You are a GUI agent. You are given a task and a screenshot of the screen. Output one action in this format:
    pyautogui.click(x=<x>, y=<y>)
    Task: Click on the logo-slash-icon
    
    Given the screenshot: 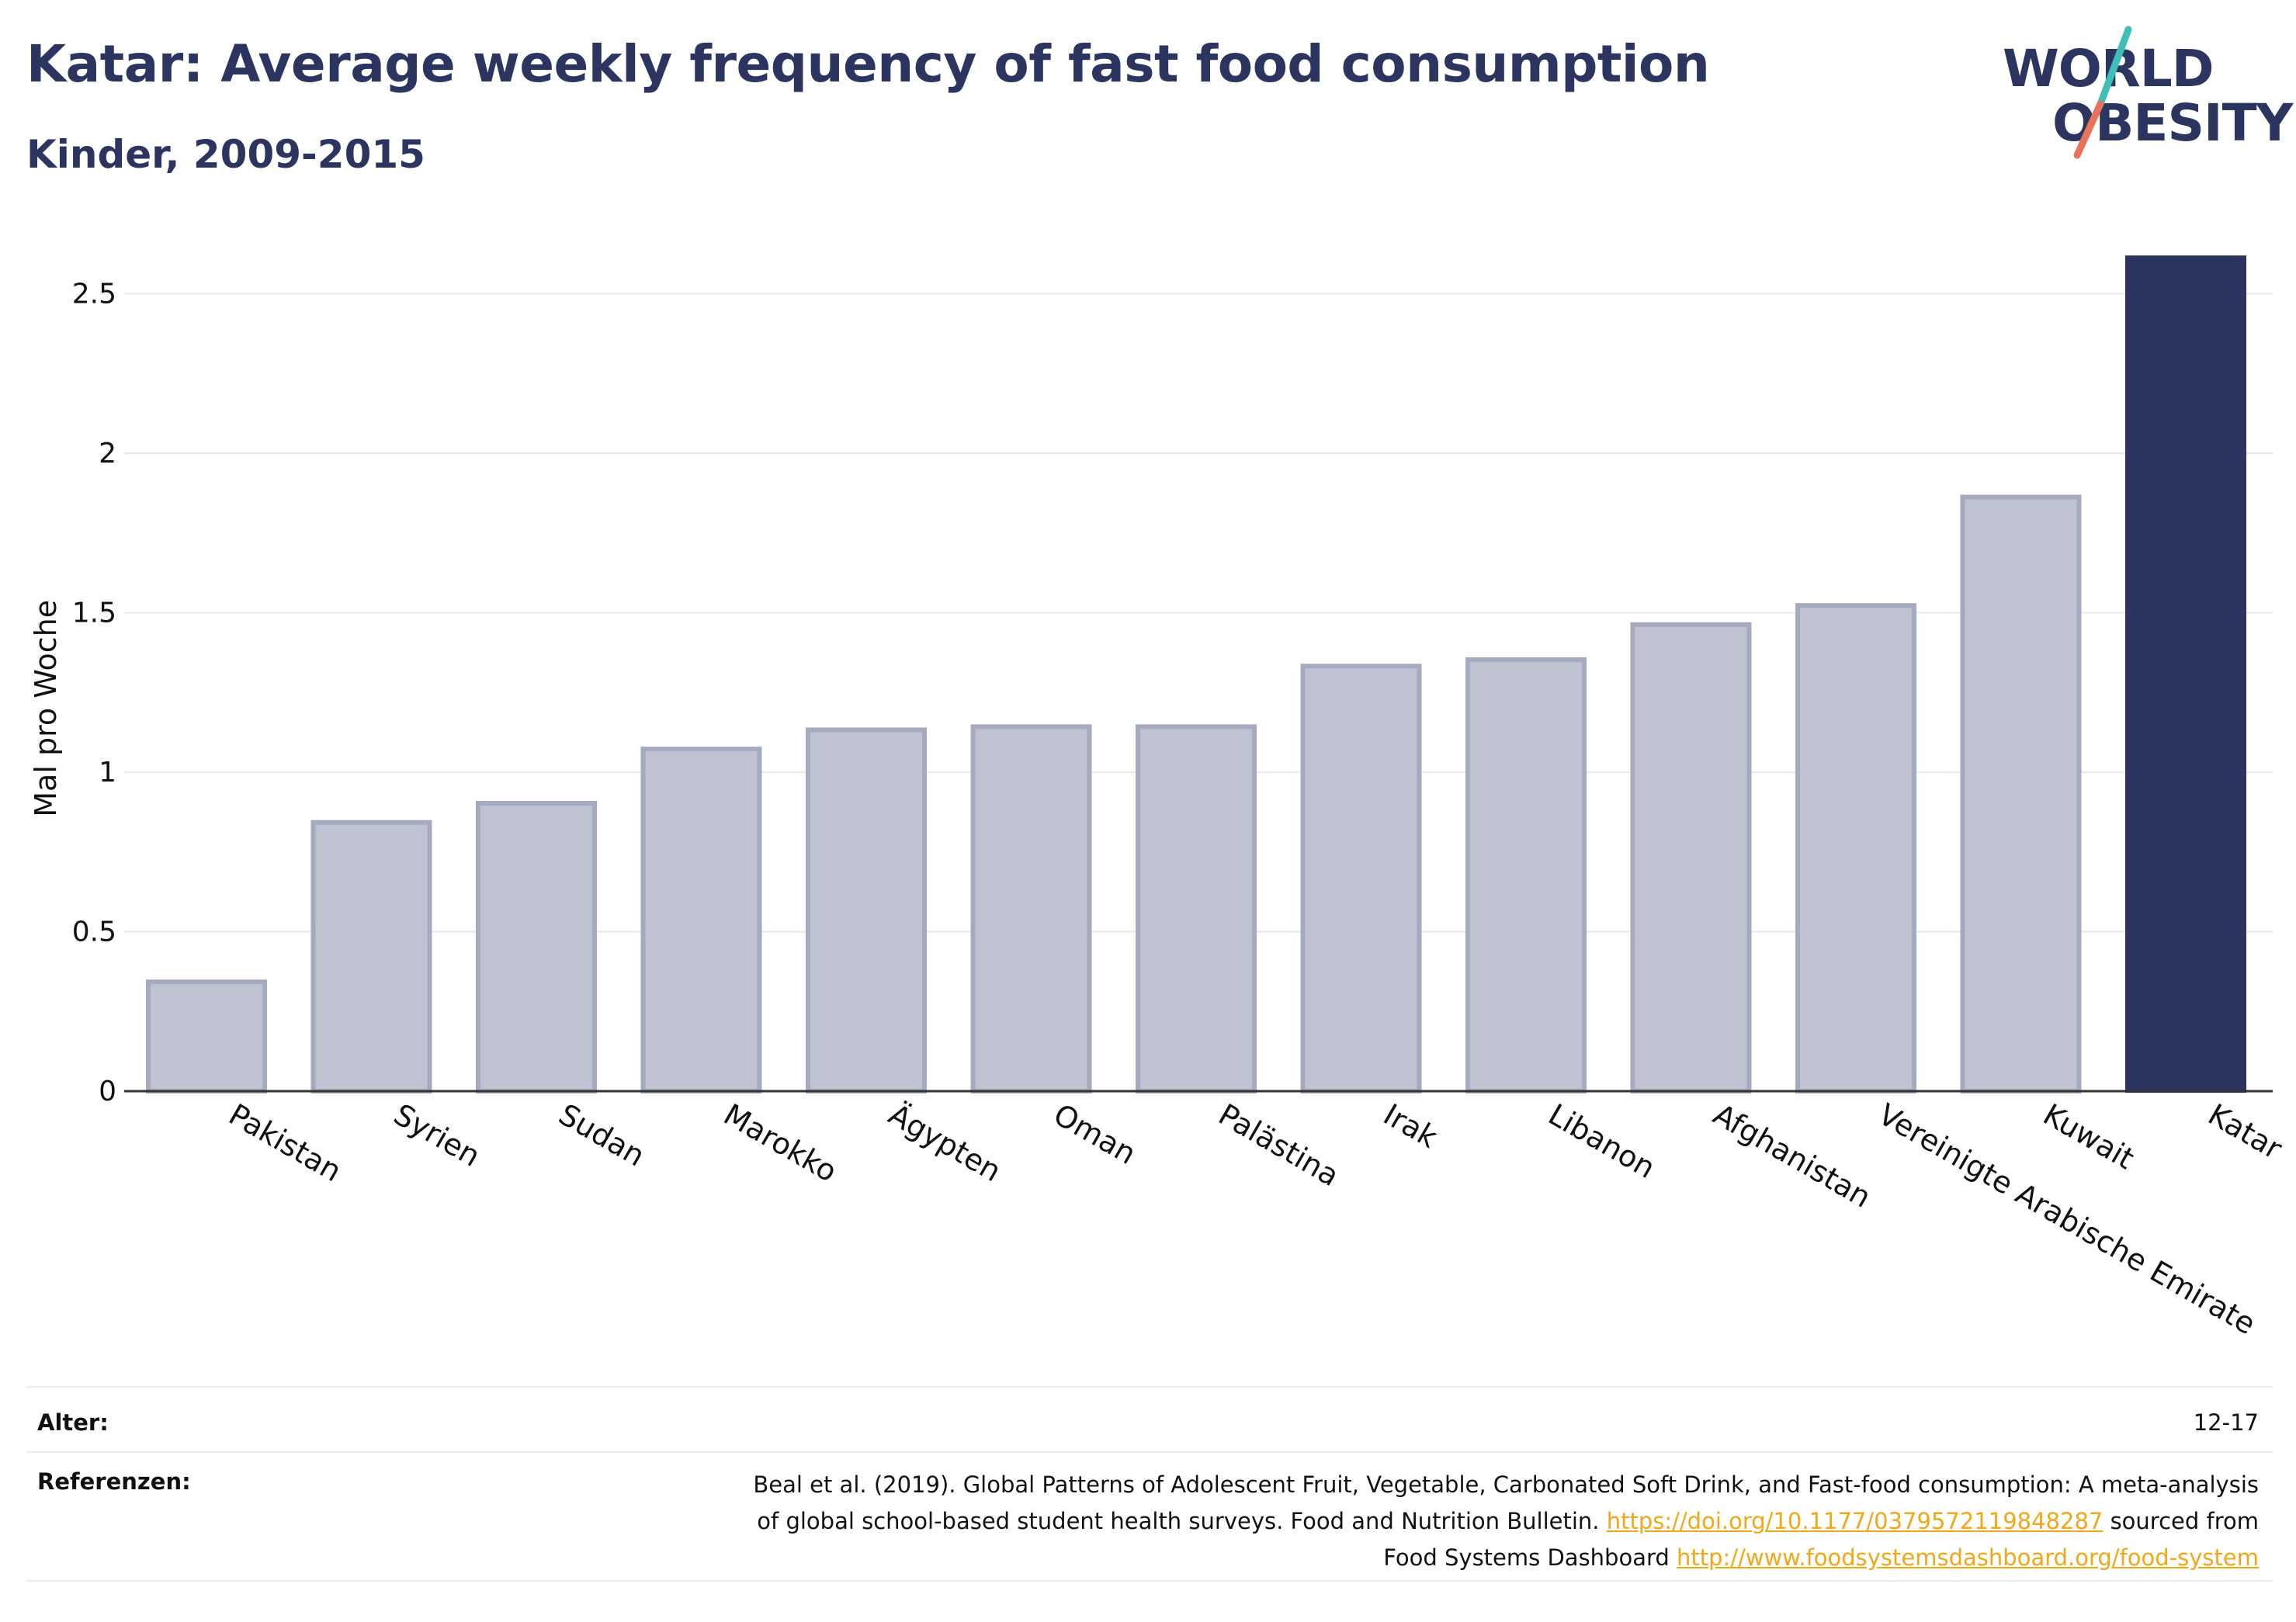 What is the action you would take?
    pyautogui.click(x=2102, y=92)
    